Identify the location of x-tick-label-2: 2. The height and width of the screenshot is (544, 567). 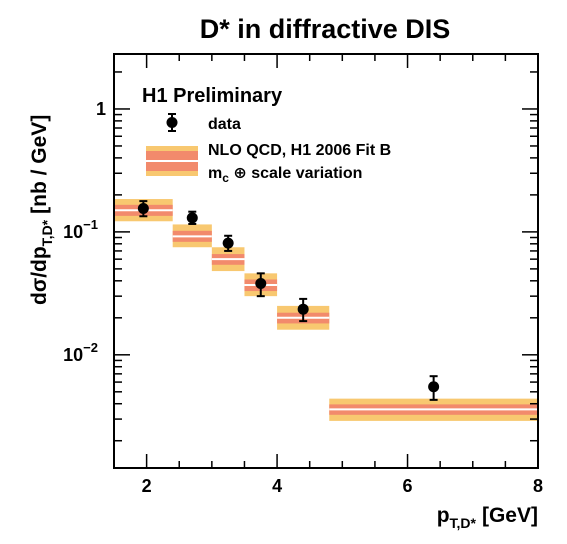
(147, 486).